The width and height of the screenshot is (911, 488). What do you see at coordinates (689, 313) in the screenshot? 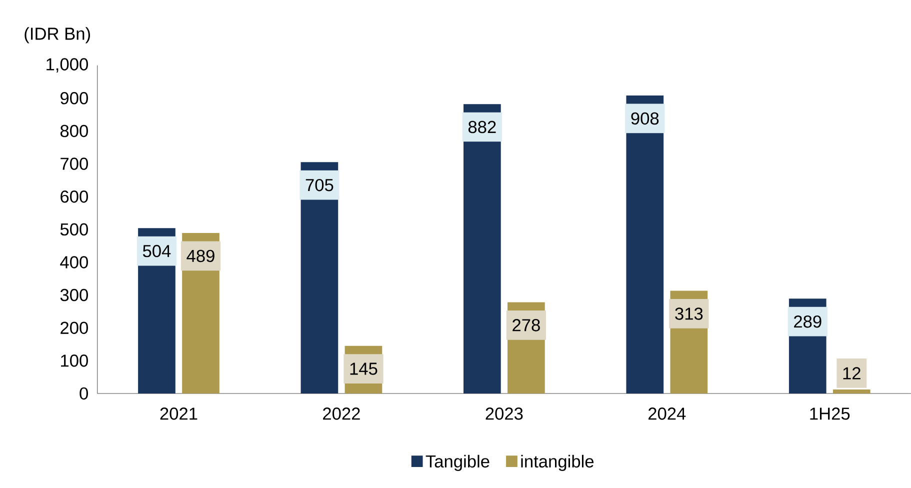
I see `data-label: 313` at bounding box center [689, 313].